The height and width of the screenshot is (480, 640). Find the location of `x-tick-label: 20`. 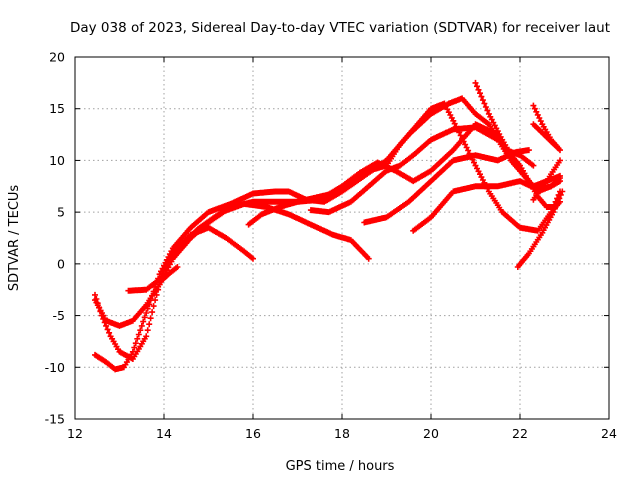

x-tick-label: 20 is located at coordinates (431, 433).